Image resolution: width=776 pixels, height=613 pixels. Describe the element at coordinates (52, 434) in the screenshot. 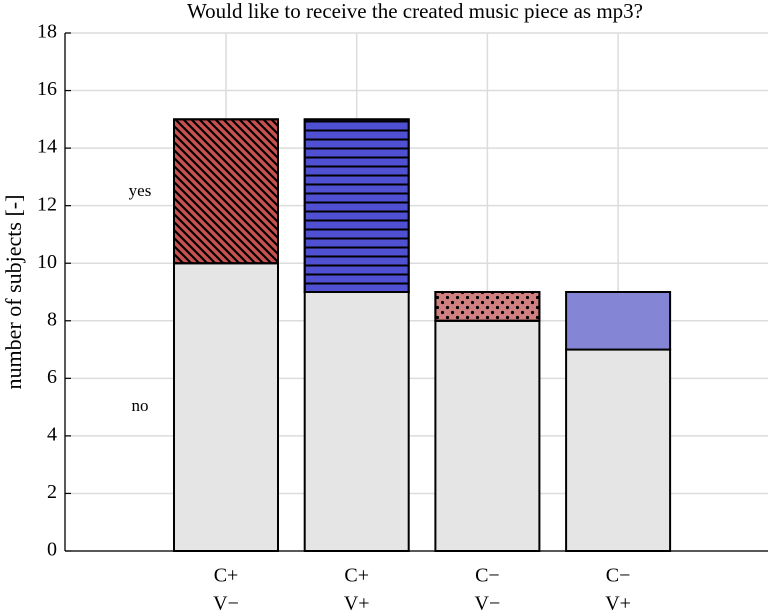

I see `y-tick-label: 4` at that location.